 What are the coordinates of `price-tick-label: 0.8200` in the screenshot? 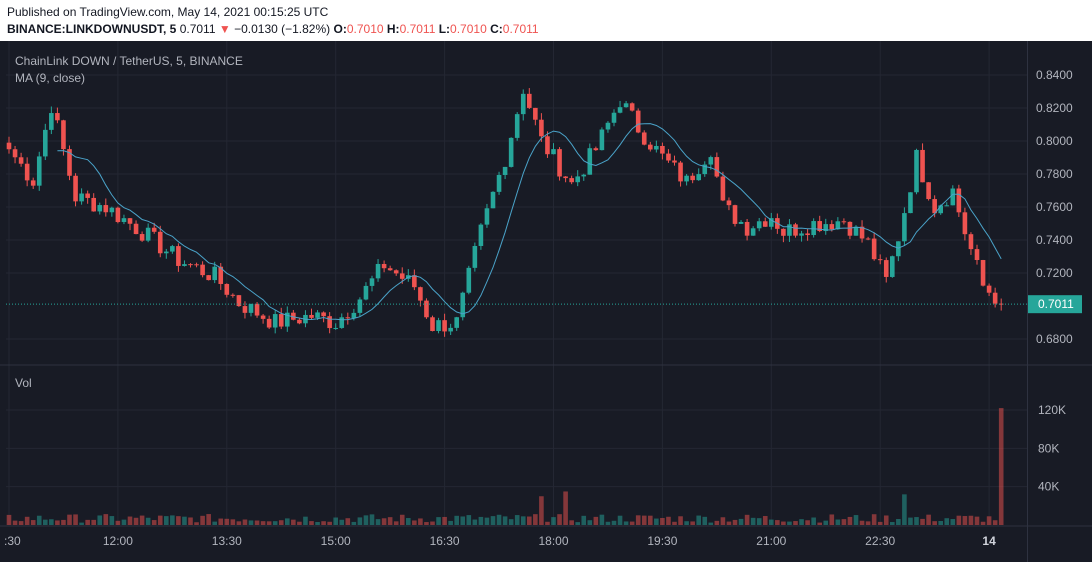 It's located at (1054, 108).